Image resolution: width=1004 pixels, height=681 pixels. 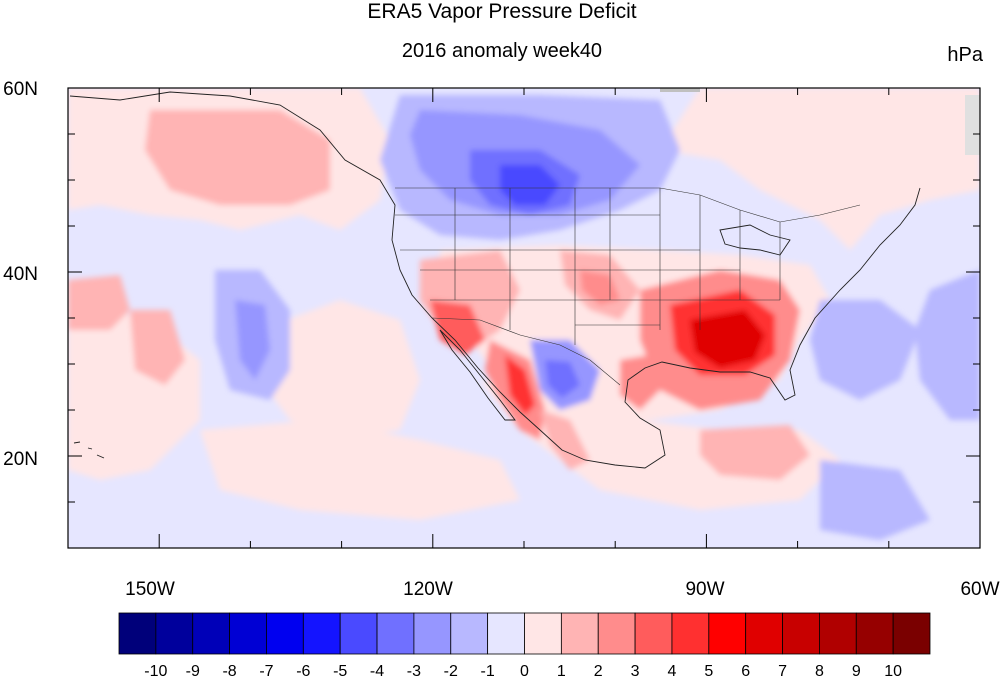 I want to click on colorbar-label: -2, so click(x=451, y=671).